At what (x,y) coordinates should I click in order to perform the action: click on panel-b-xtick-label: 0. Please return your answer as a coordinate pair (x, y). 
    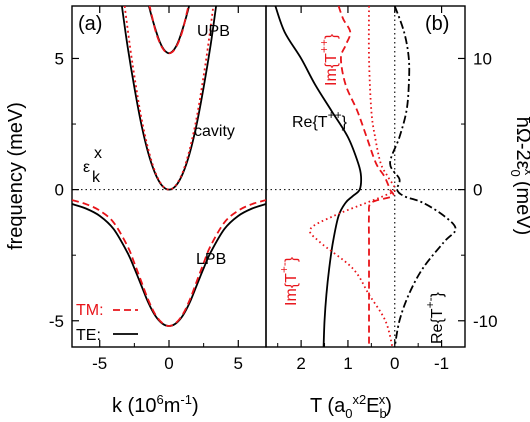
    Looking at the image, I should click on (394, 363).